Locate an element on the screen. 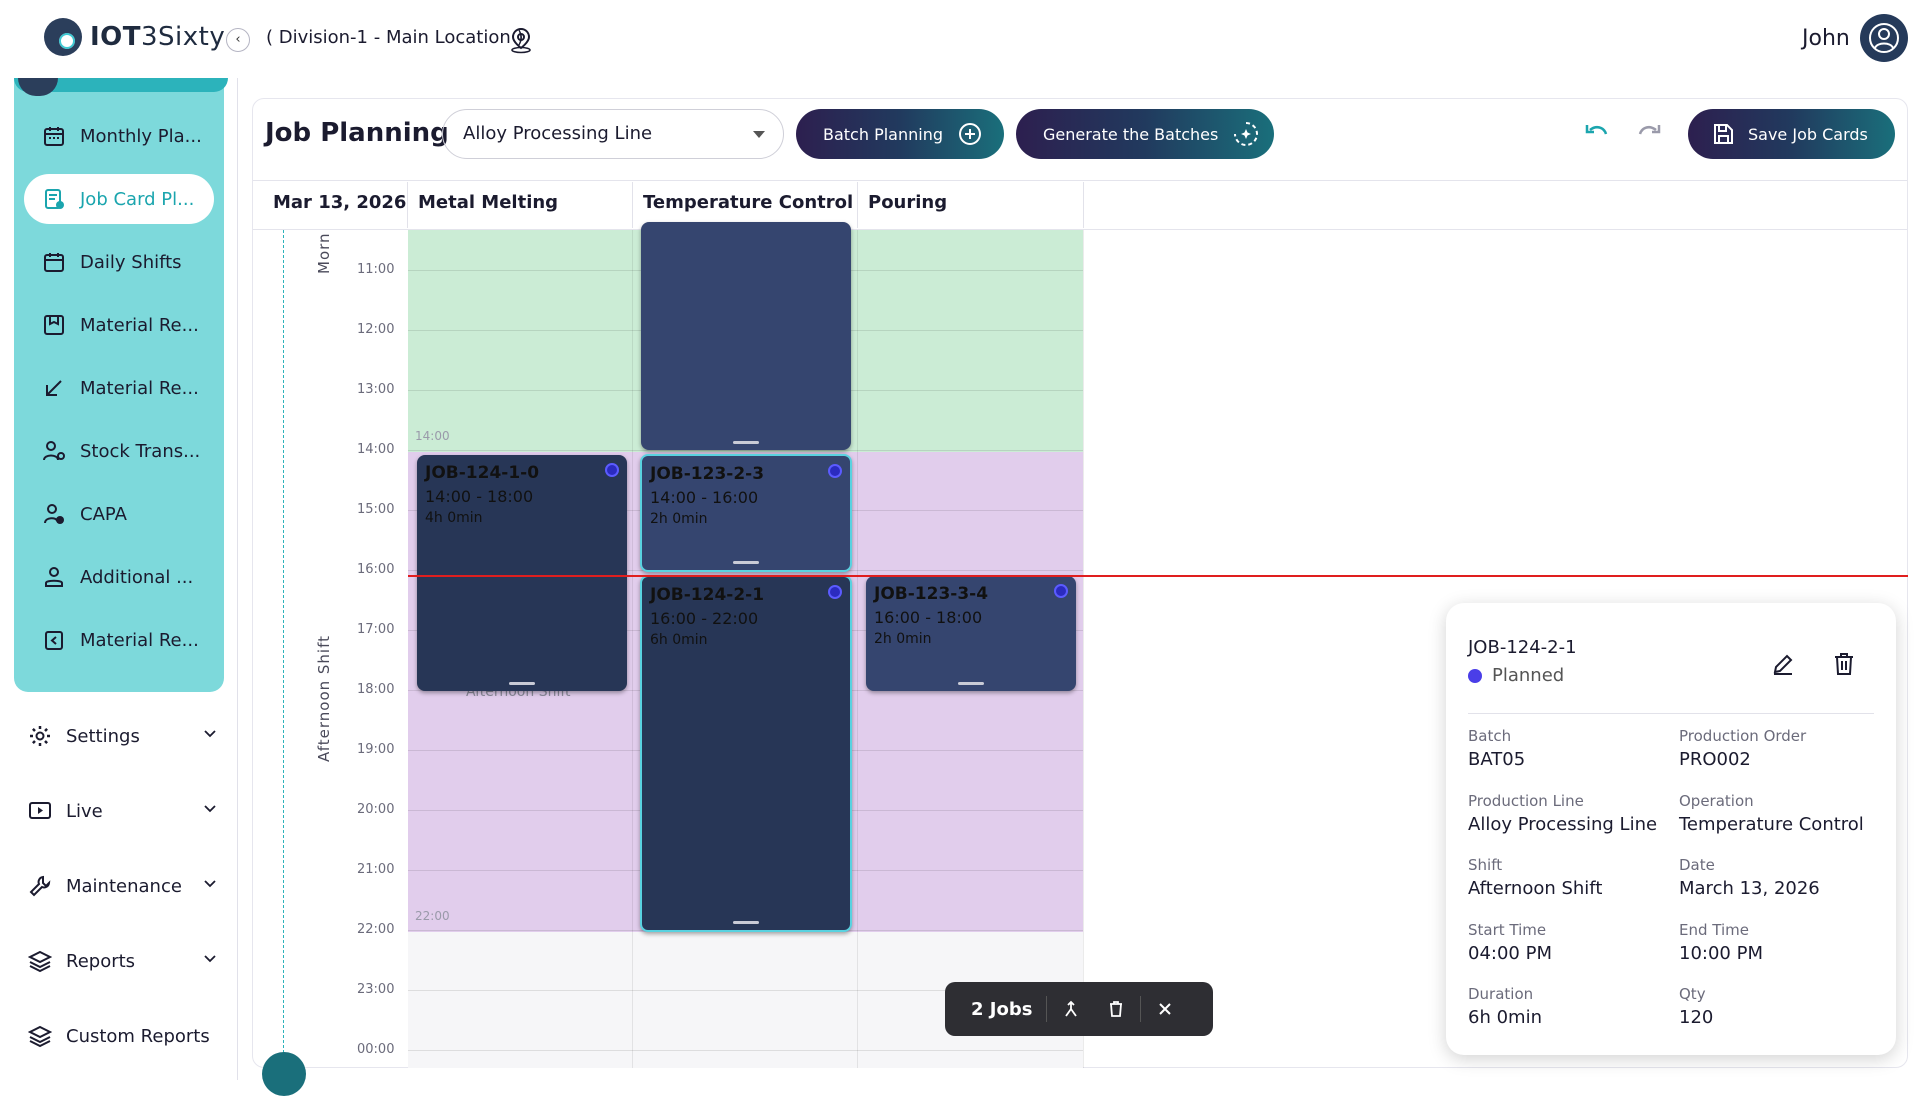 This screenshot has height=1096, width=1920. chevron-down-icon is located at coordinates (210, 809).